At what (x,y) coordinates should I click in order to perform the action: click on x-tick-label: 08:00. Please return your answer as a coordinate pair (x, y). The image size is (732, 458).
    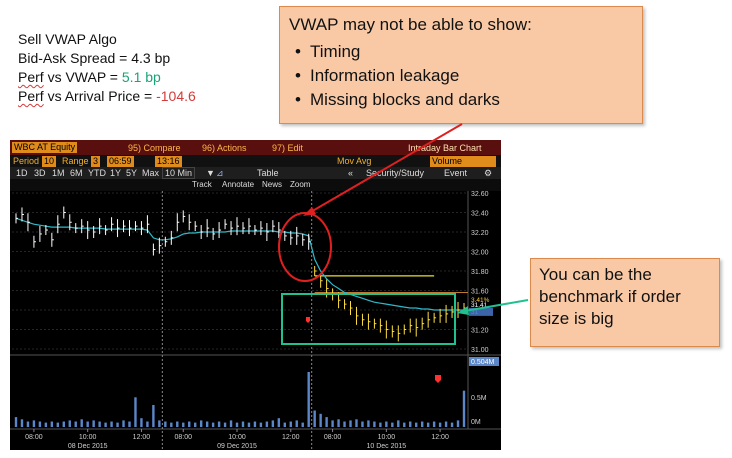
    Looking at the image, I should click on (34, 437).